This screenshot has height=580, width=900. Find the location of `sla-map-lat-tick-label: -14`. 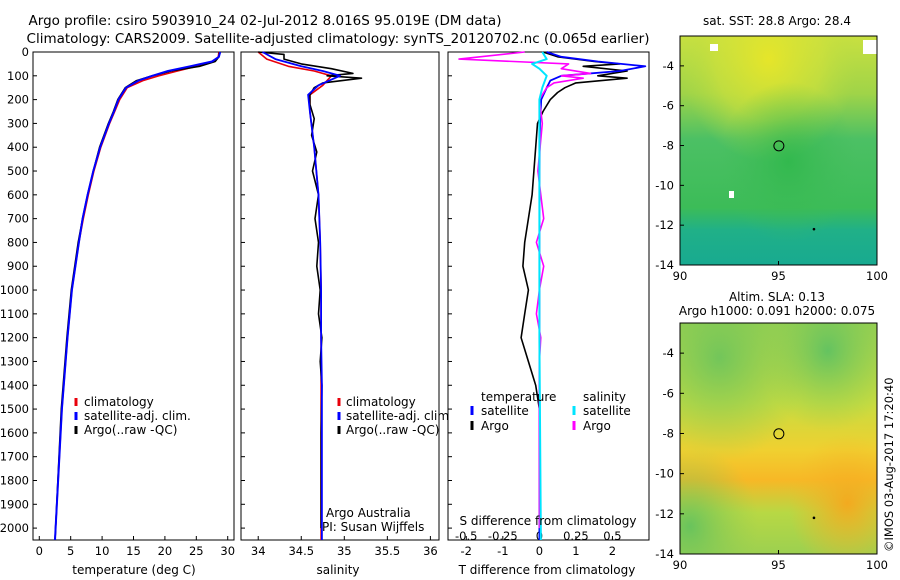

sla-map-lat-tick-label: -14 is located at coordinates (664, 554).